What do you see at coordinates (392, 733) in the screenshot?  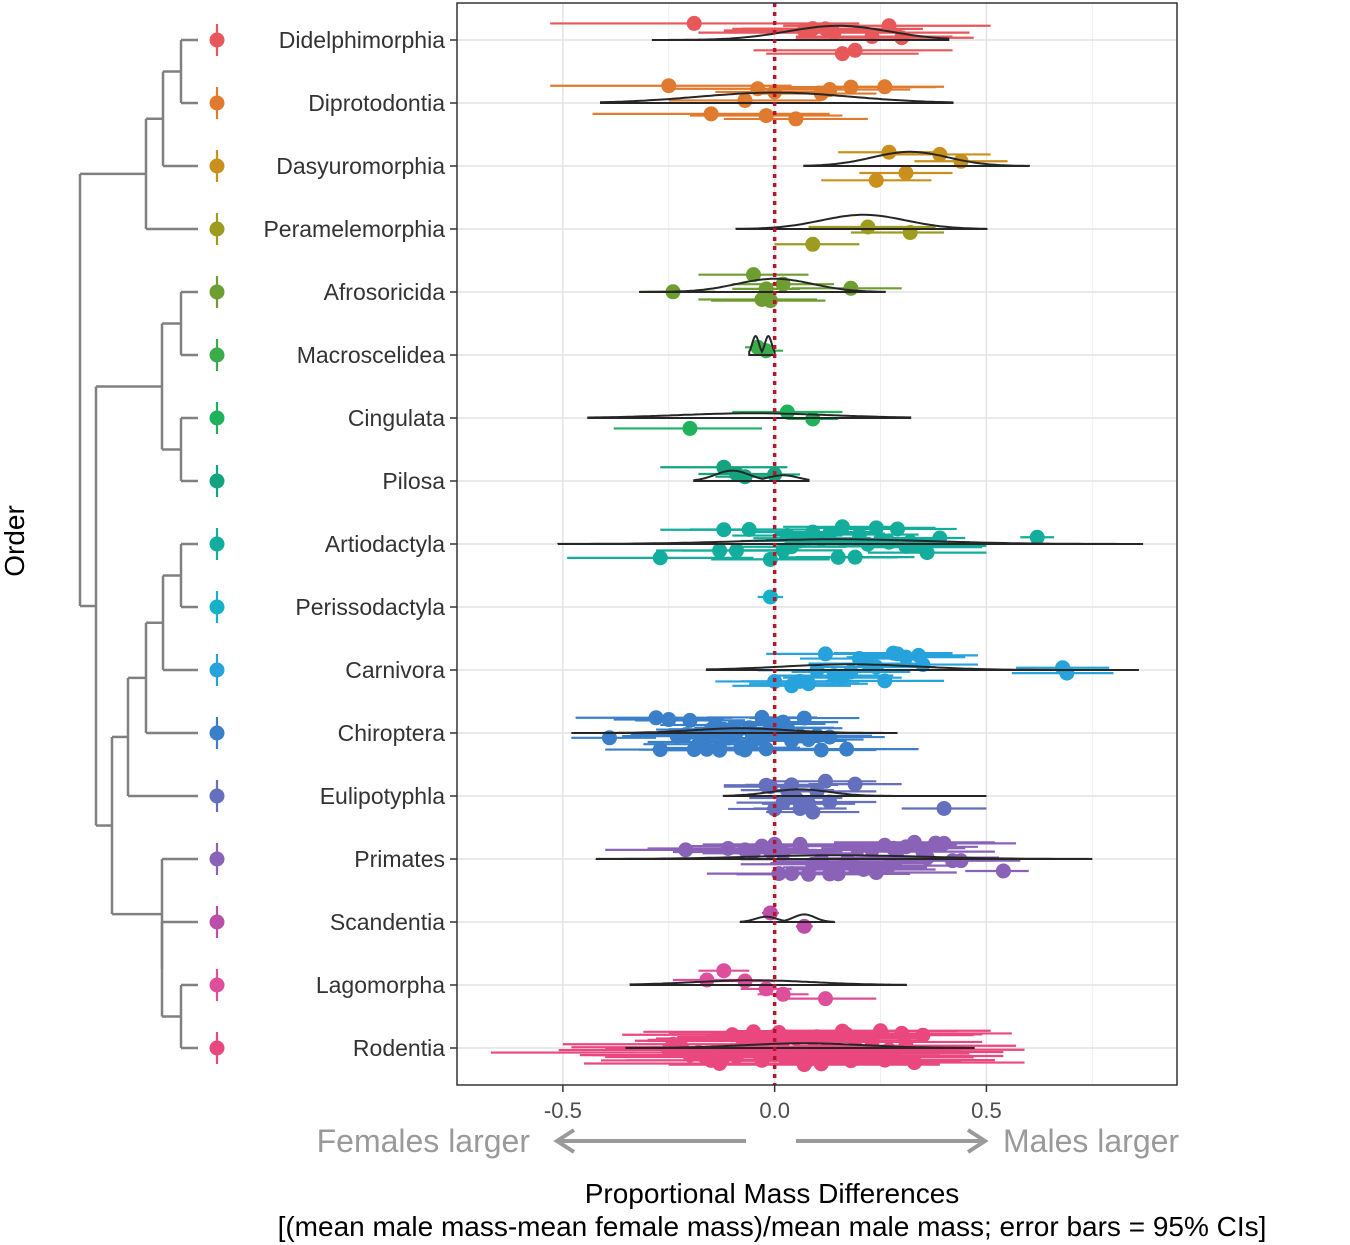 I see `order-label-chiroptera: Chiroptera` at bounding box center [392, 733].